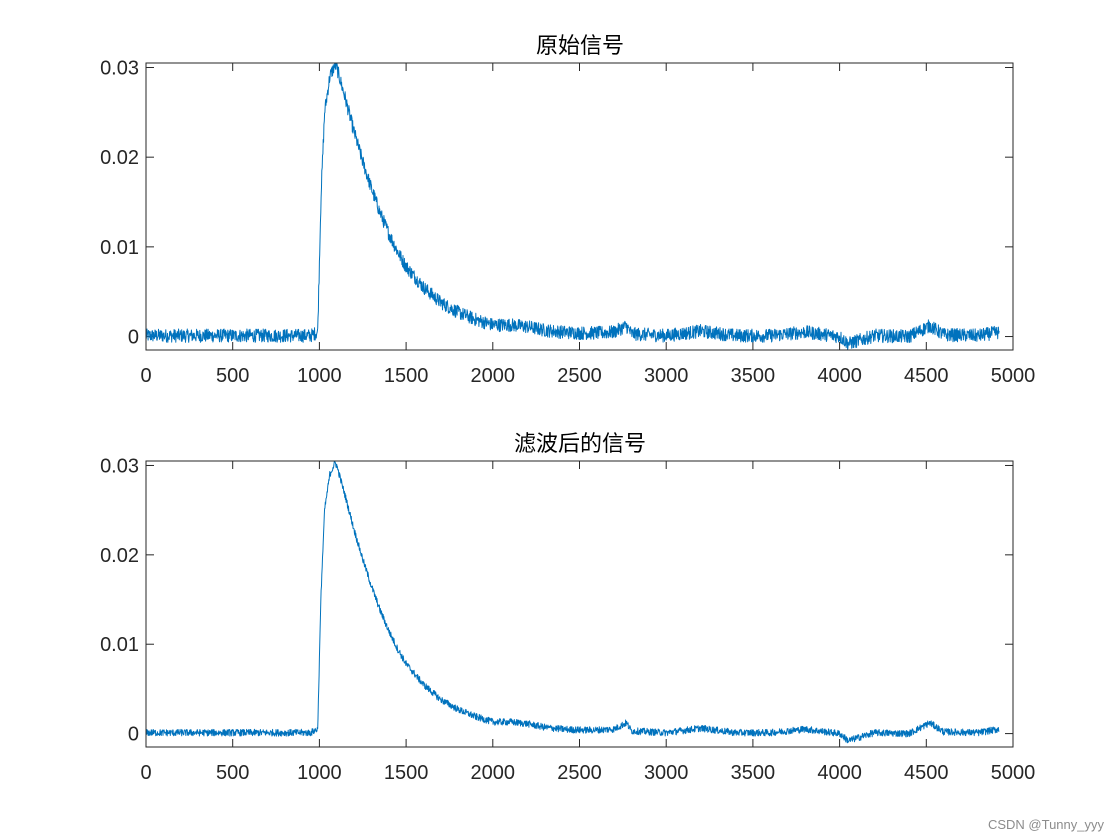 The width and height of the screenshot is (1120, 840). I want to click on watermark: CSDN @Tunny_yyy, so click(1045, 824).